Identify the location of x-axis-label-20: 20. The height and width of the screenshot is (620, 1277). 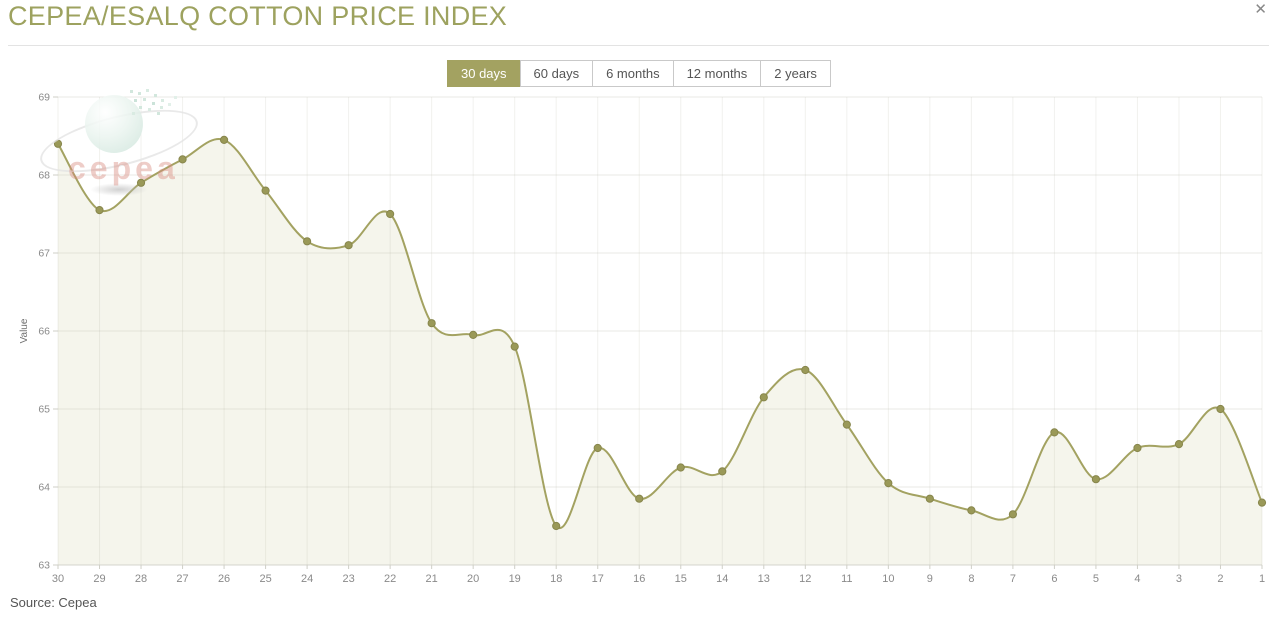
(473, 579).